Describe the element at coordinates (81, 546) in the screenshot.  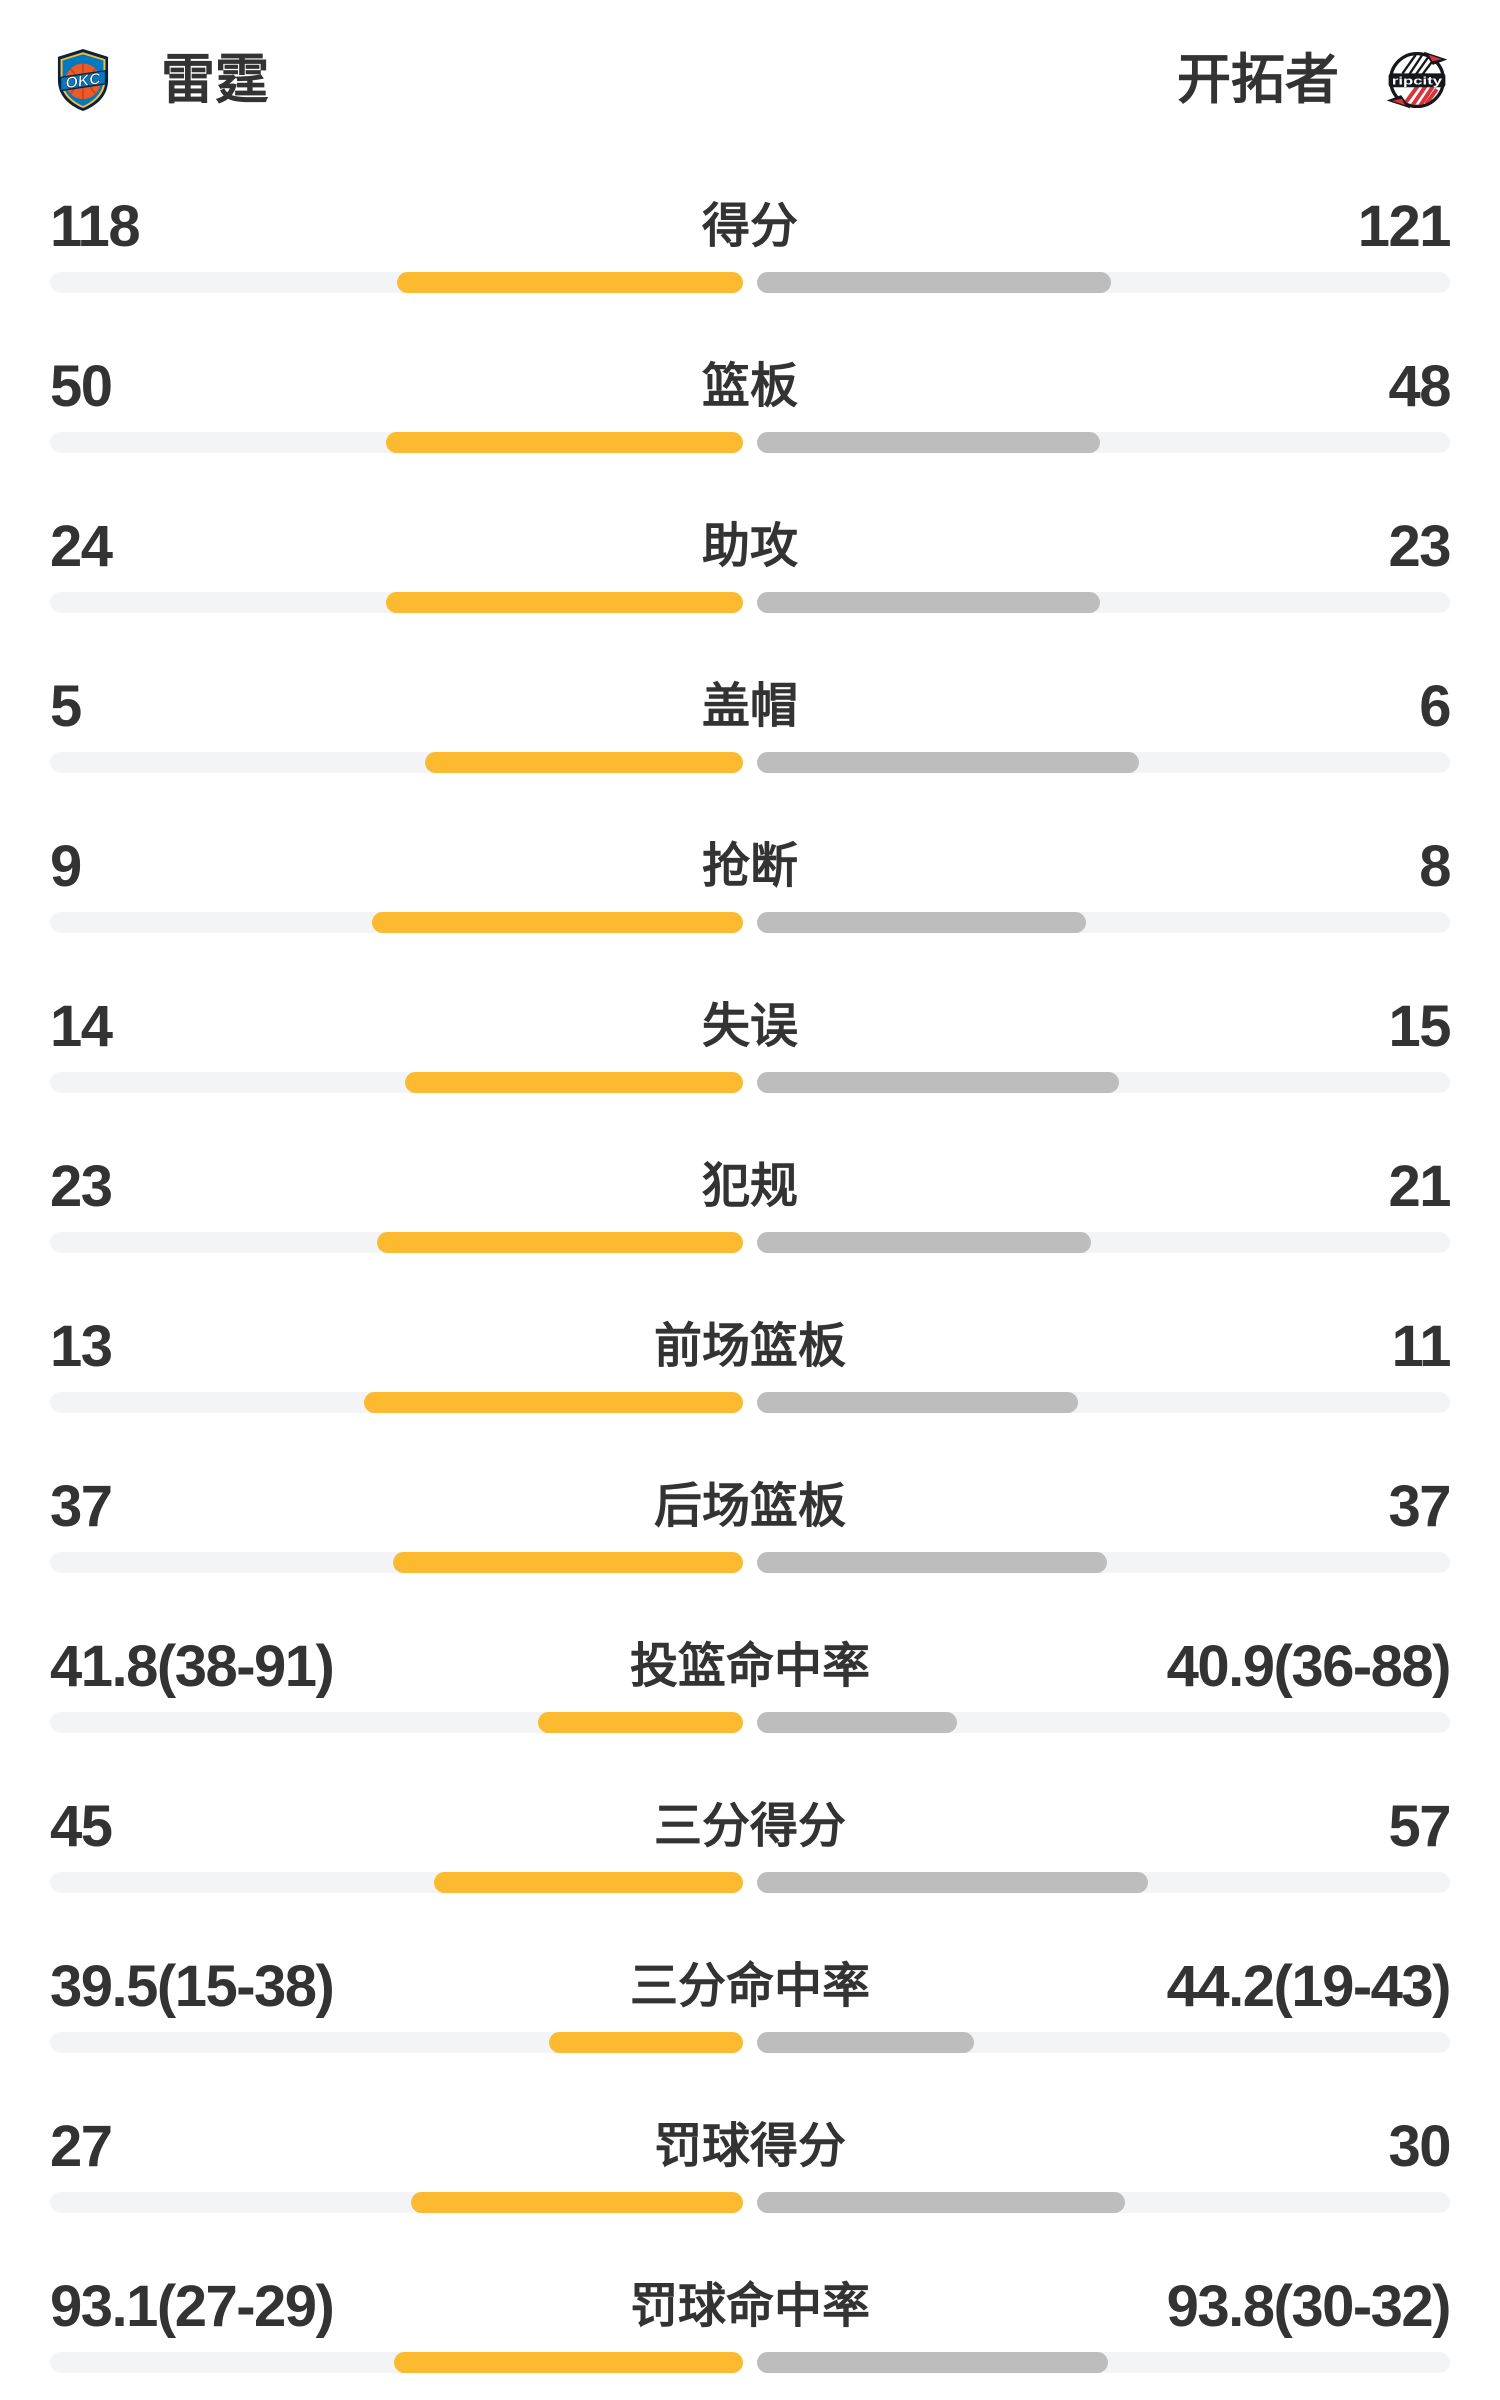
I see `left-value: 24` at that location.